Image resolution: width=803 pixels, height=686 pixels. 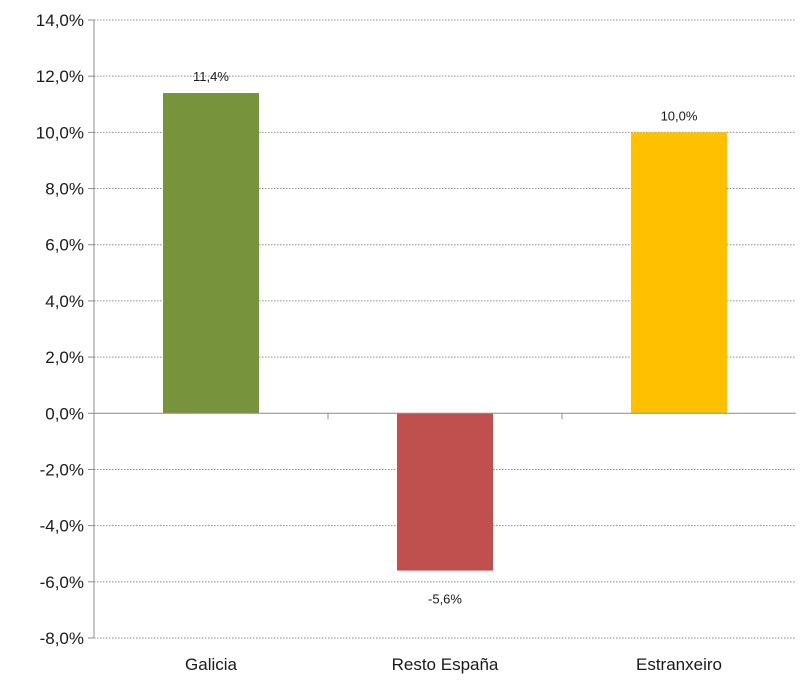 I want to click on y-tick-label: 12,0%, so click(x=60, y=76).